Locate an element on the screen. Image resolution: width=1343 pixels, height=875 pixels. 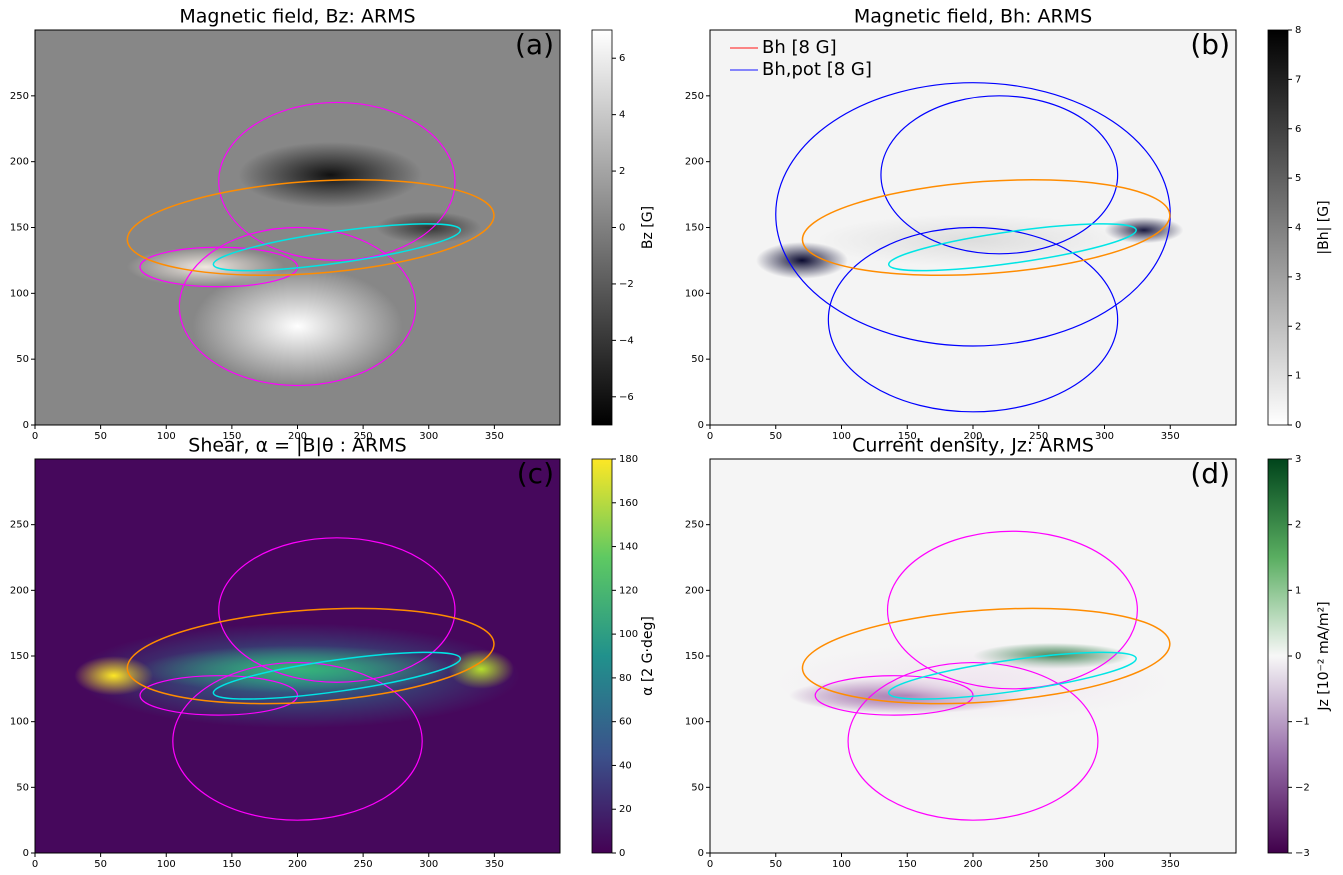
colorbar-tick-label: 180 is located at coordinates (628, 459).